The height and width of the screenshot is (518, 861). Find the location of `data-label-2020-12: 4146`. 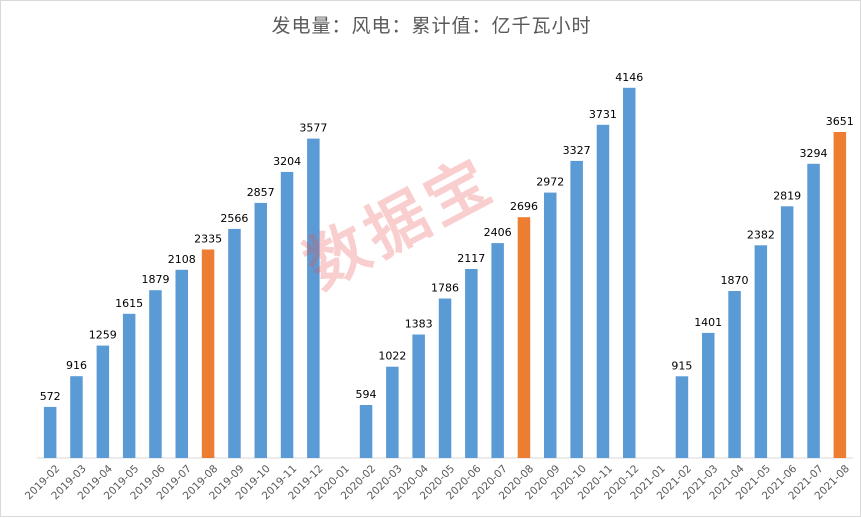

data-label-2020-12: 4146 is located at coordinates (629, 77).